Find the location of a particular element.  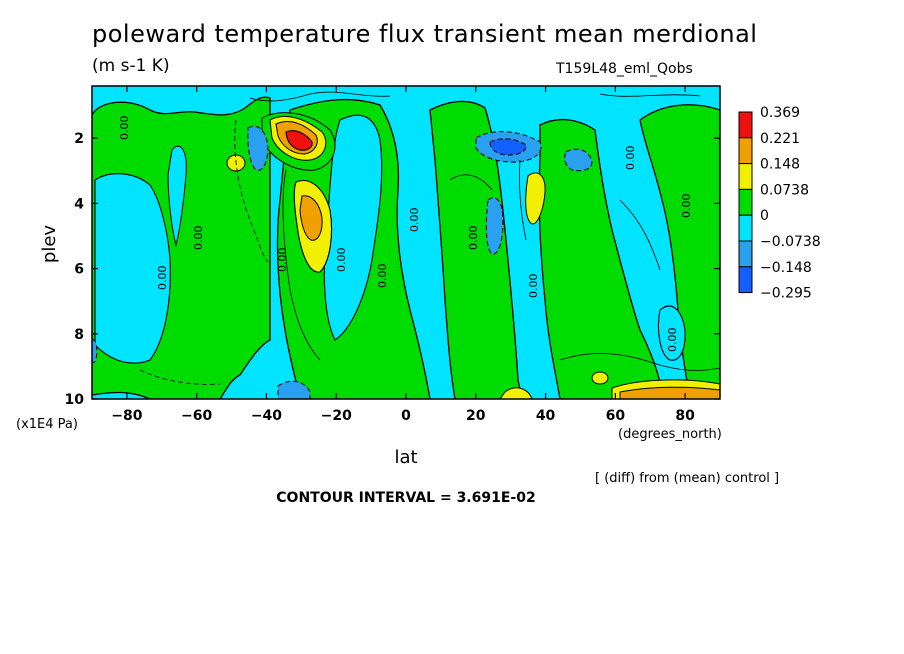

y-axis-unit: (x1E4 Pa) is located at coordinates (47, 424).